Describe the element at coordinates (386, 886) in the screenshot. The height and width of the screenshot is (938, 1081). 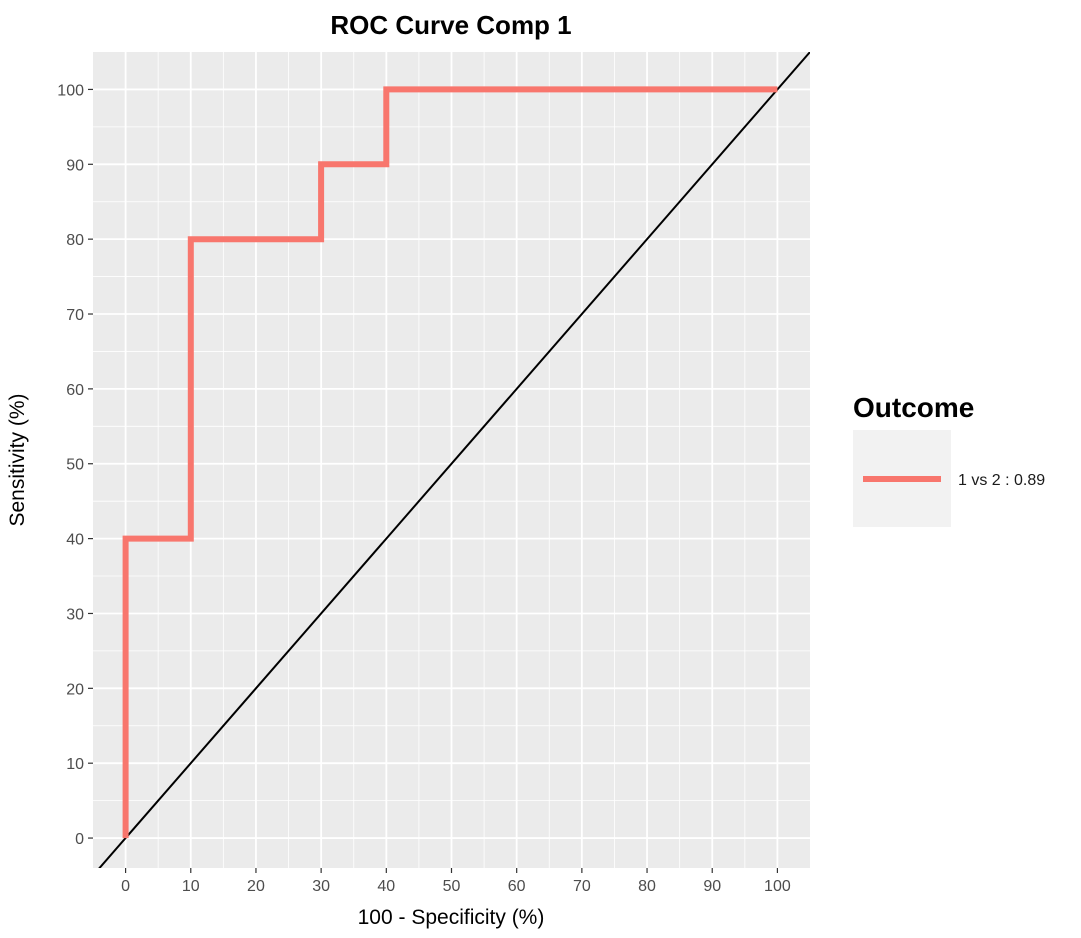
I see `x-tick-label: 40` at that location.